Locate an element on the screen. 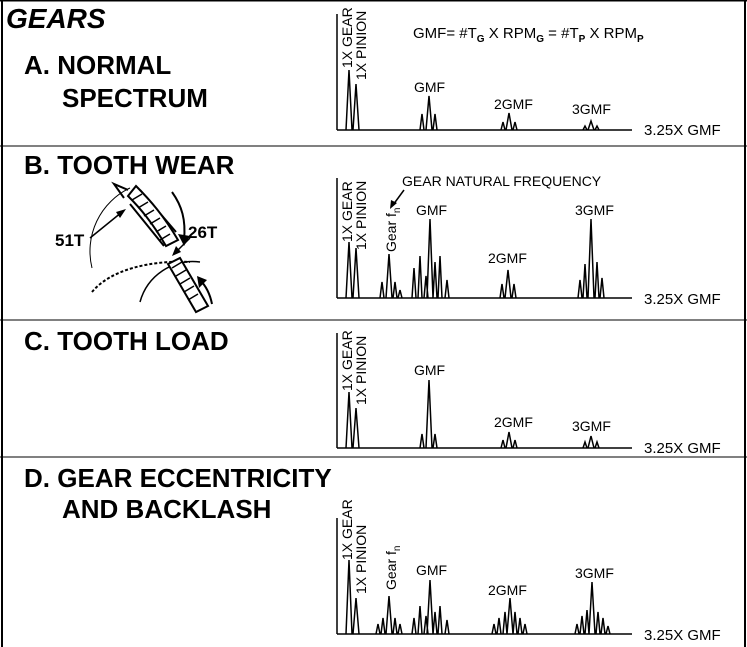  panel-c-spectrum-trace is located at coordinates (472, 414).